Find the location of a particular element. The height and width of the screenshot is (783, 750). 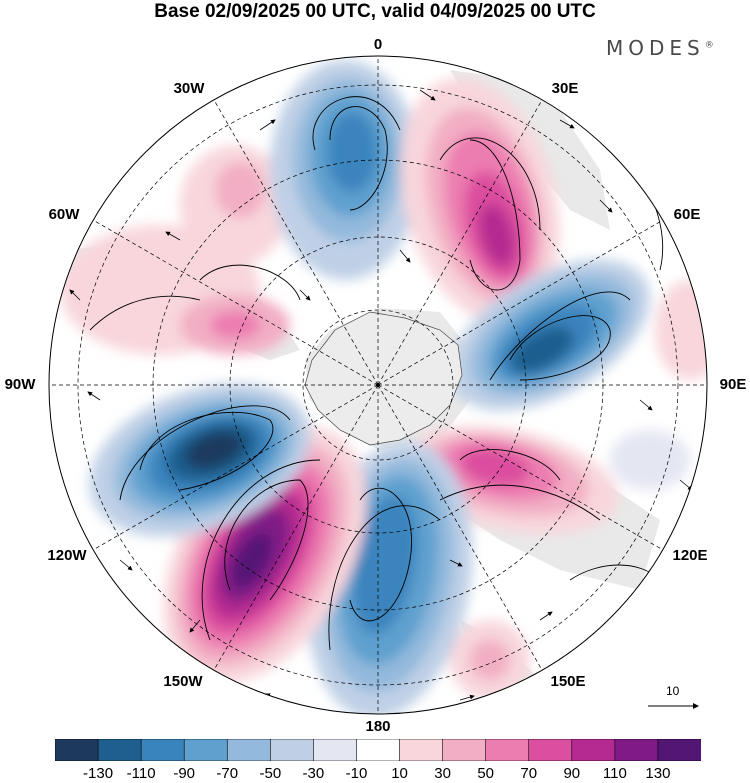

reference-vector-label: 10 is located at coordinates (673, 691).